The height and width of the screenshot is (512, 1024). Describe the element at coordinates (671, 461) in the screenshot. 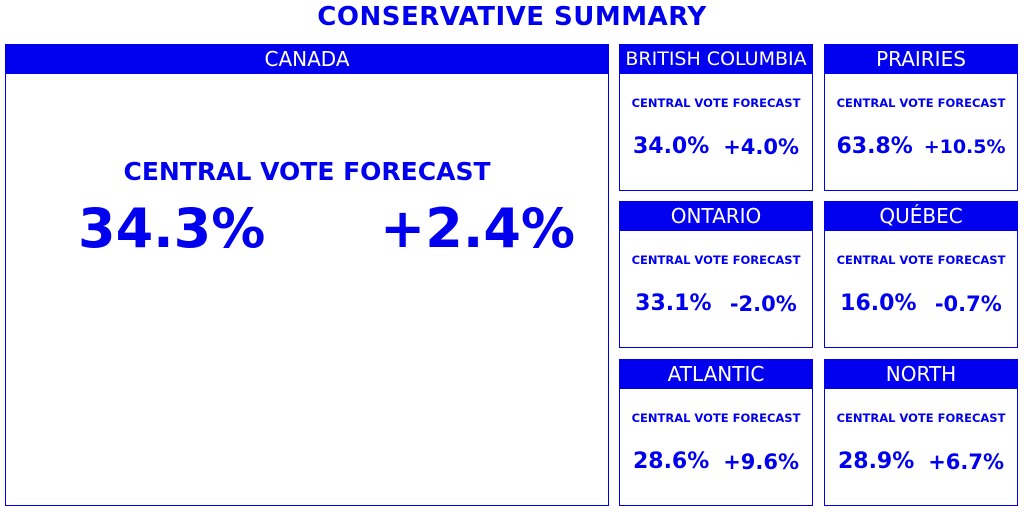

I see `vote-share: 28.6%` at that location.